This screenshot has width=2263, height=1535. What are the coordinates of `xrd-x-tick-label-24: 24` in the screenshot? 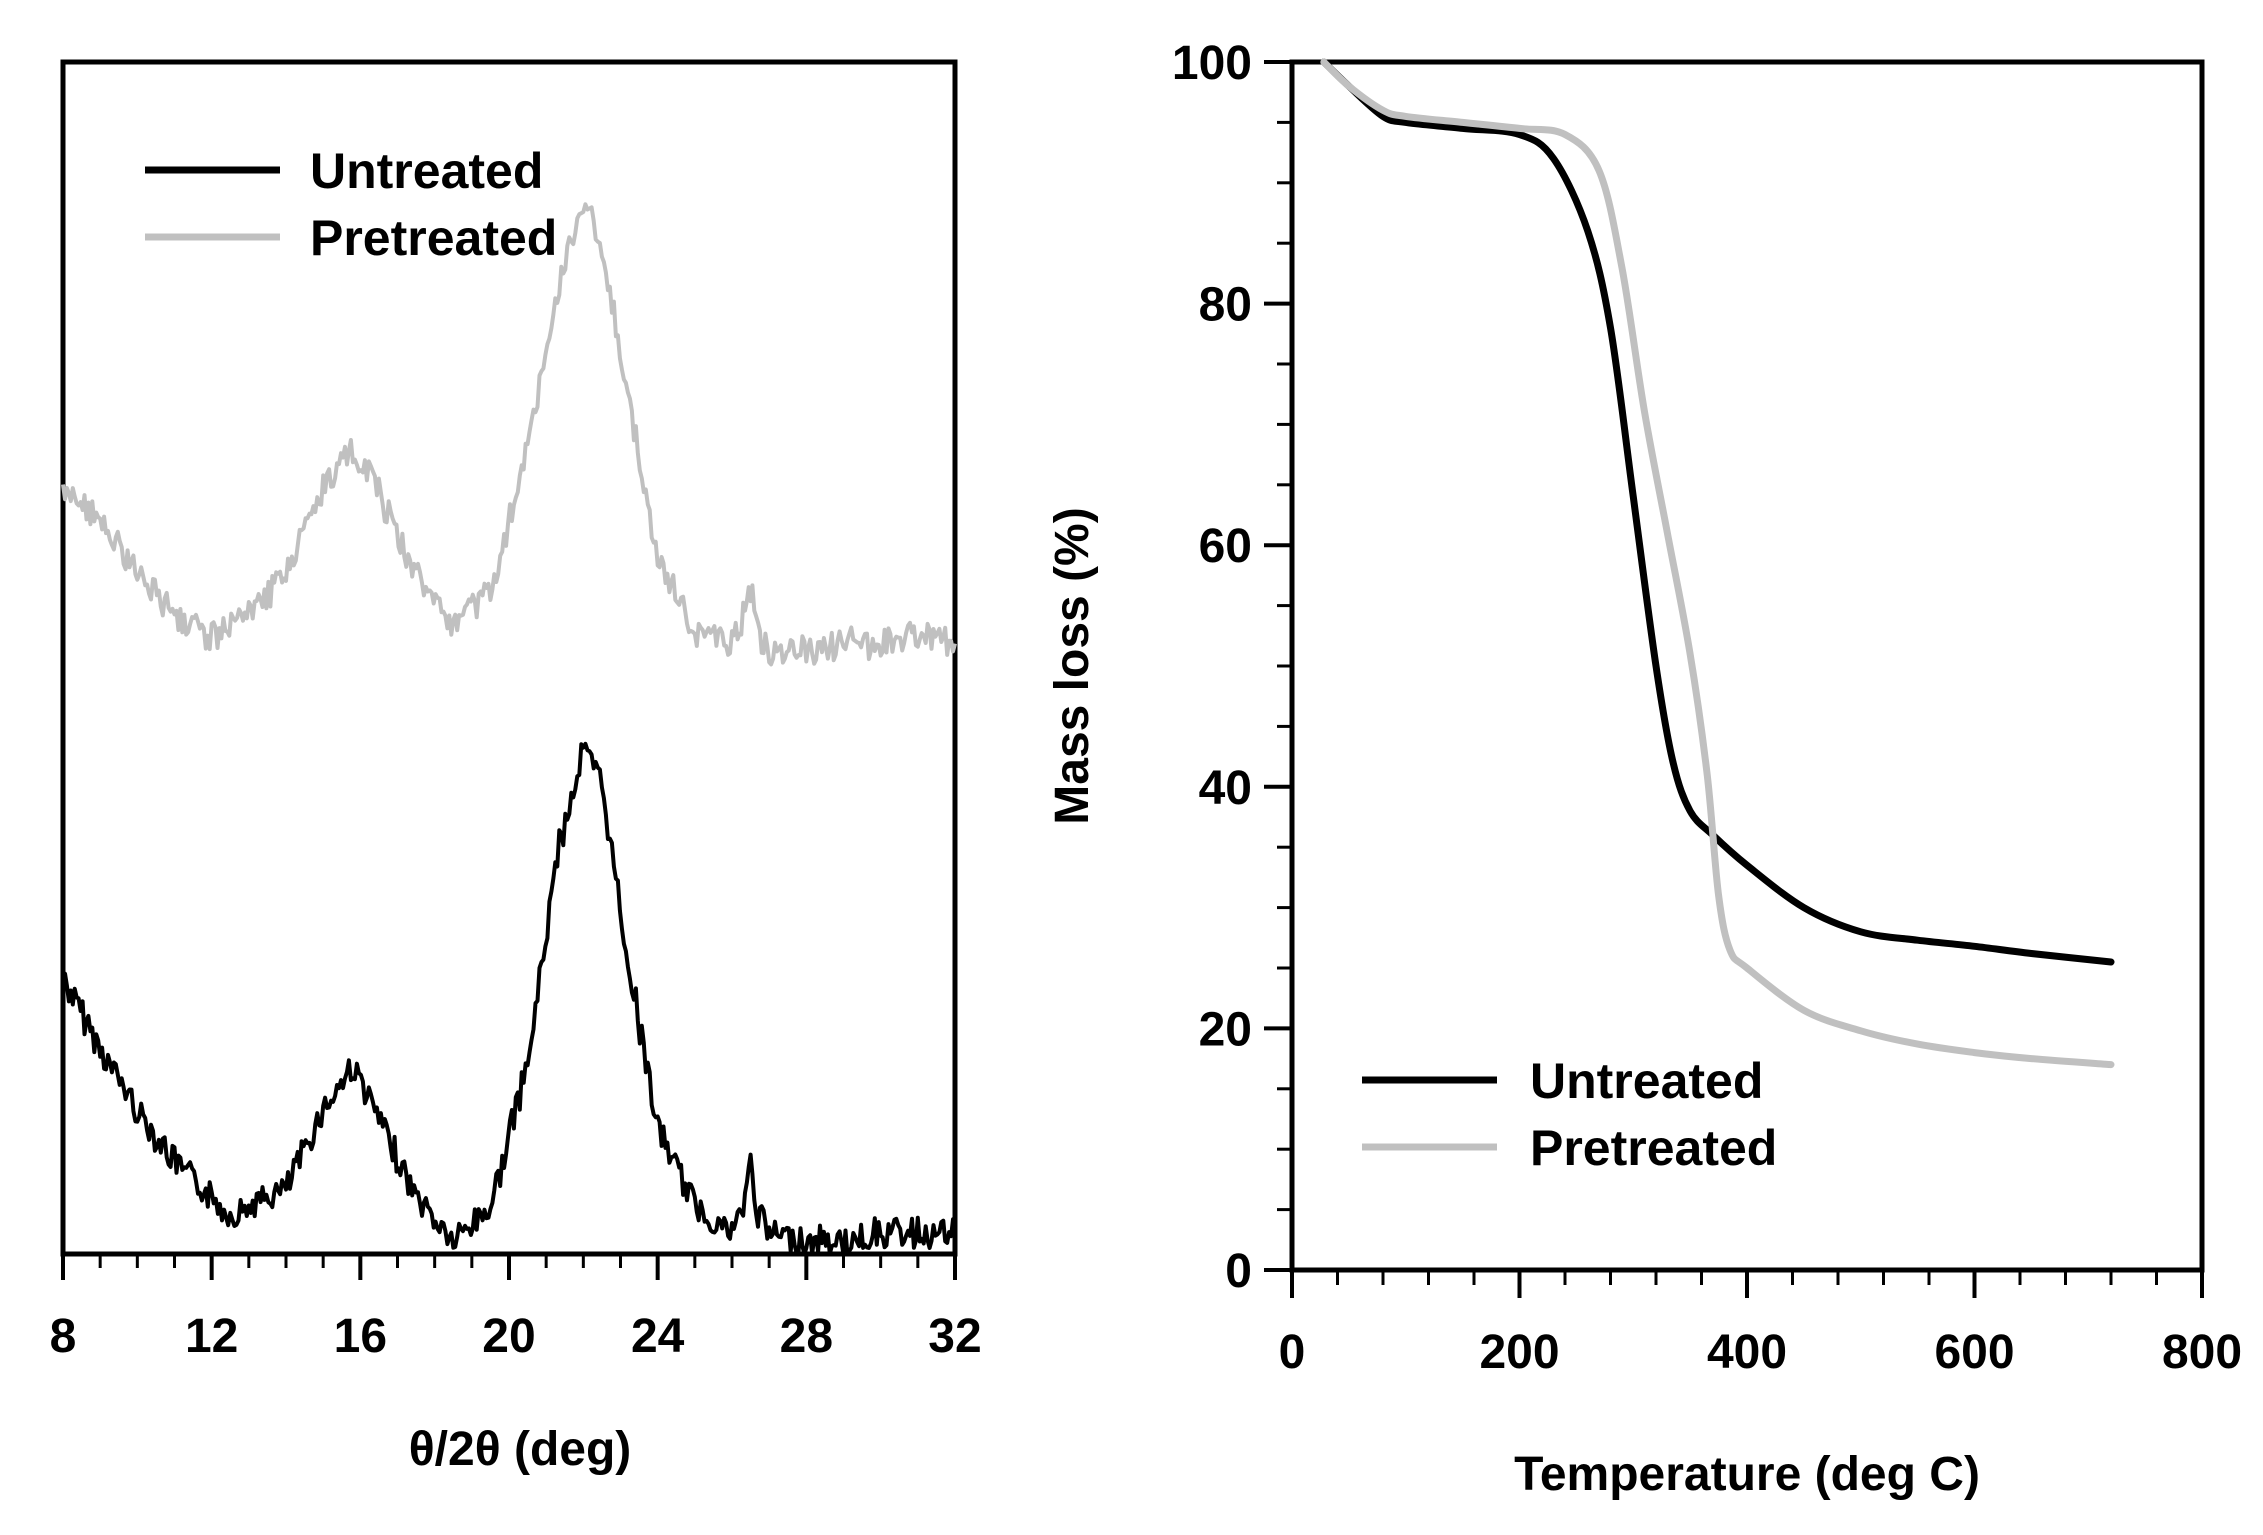 It's located at (658, 1336).